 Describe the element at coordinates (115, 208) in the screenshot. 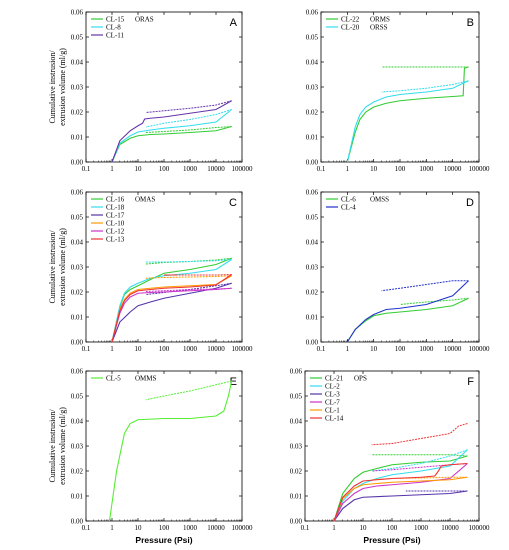

I see `legend-entry: CL-18` at that location.